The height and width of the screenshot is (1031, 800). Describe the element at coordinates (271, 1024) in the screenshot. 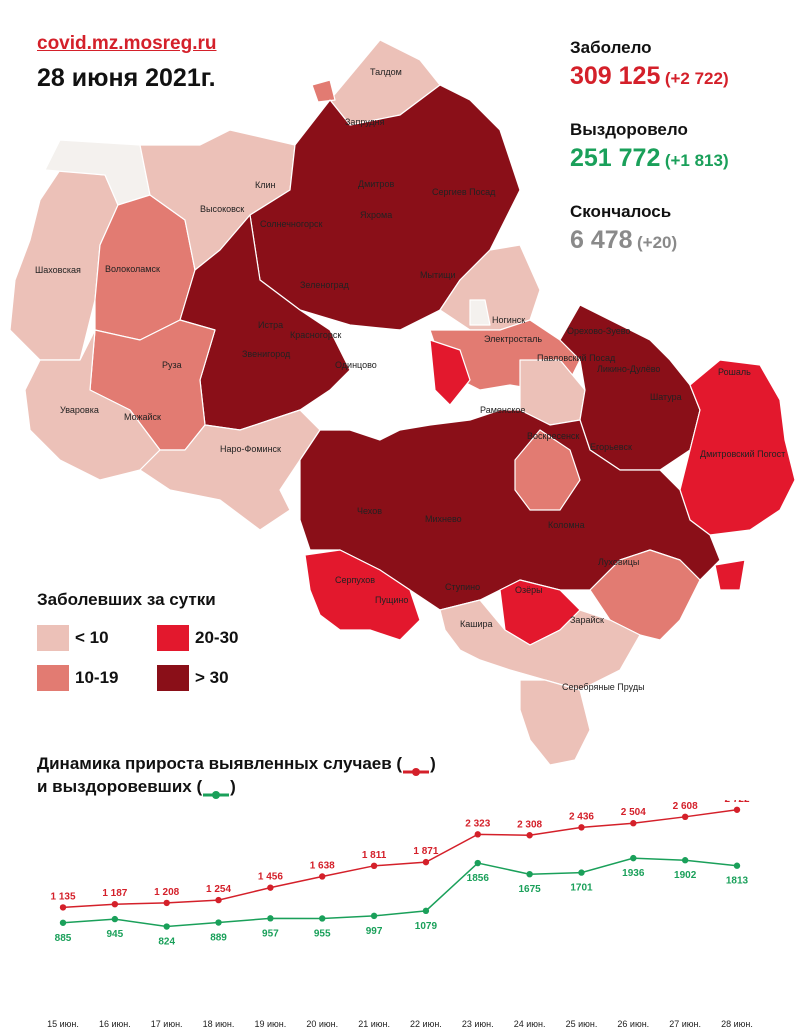

I see `x-tick-label: 19 июн.` at that location.